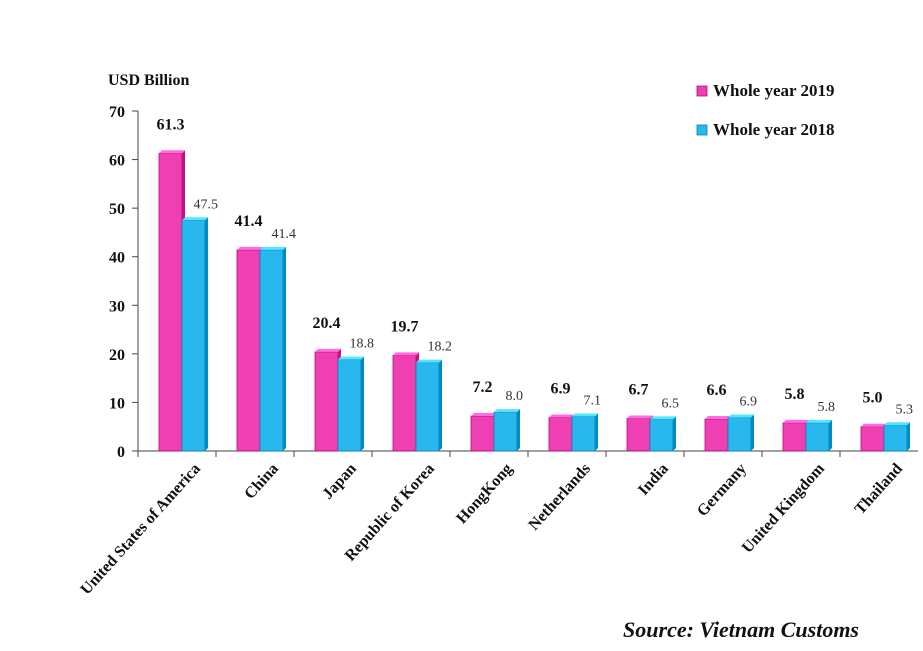 This screenshot has width=923, height=651. Describe the element at coordinates (879, 489) in the screenshot. I see `category-label: Thailand` at that location.